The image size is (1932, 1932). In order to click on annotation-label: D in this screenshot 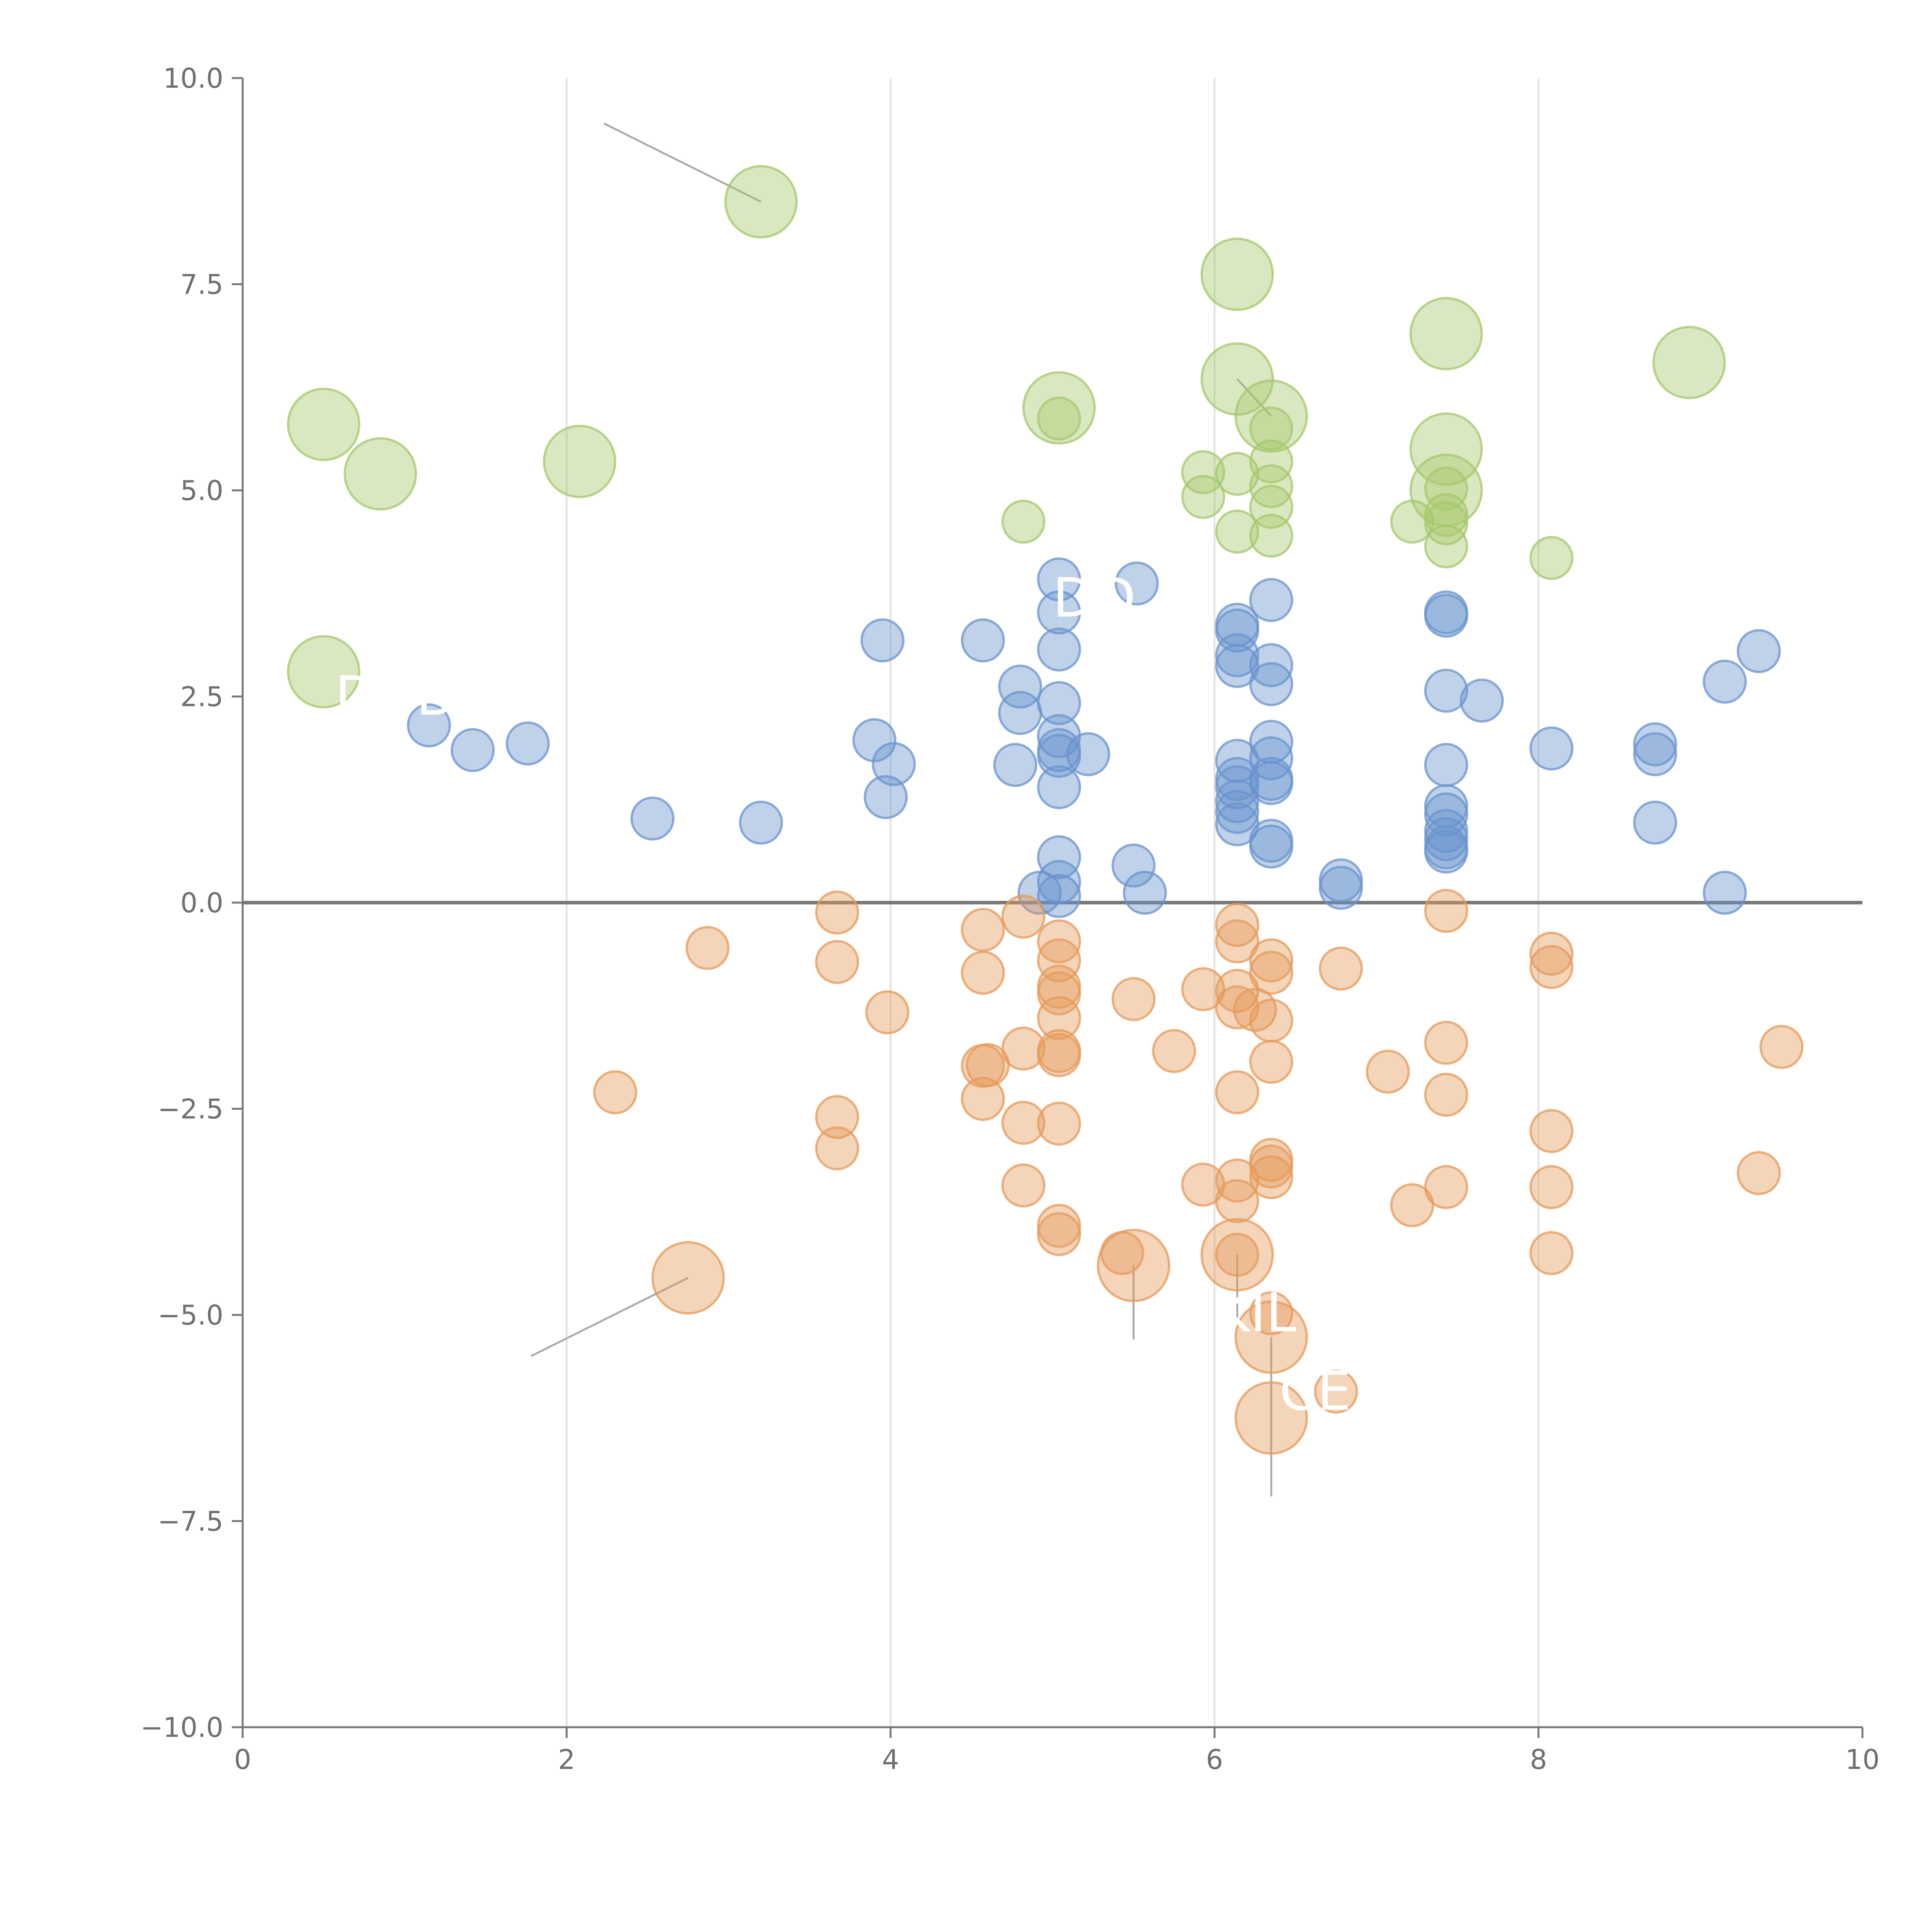, I will do `click(356, 696)`.